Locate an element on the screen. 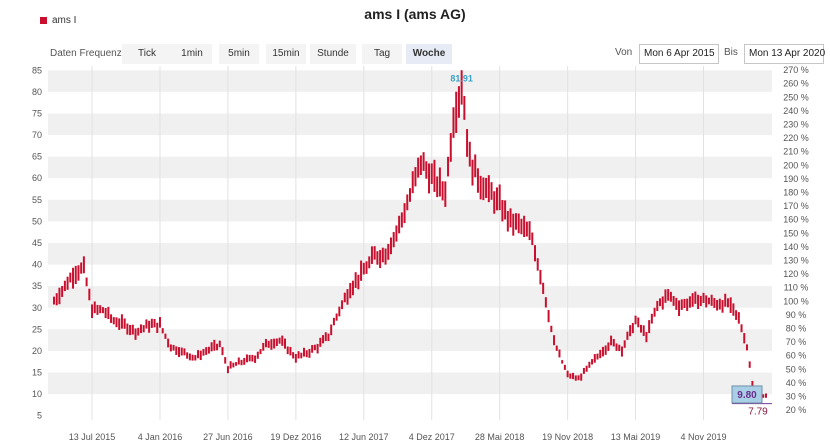 This screenshot has height=443, width=830. y-tick-label: 70 is located at coordinates (37, 135).